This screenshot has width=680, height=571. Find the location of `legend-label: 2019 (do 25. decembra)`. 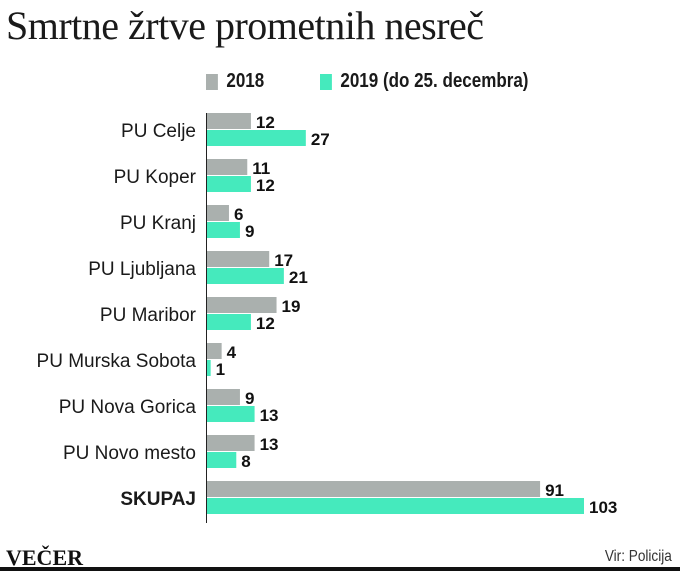

legend-label: 2019 (do 25. decembra) is located at coordinates (434, 81).